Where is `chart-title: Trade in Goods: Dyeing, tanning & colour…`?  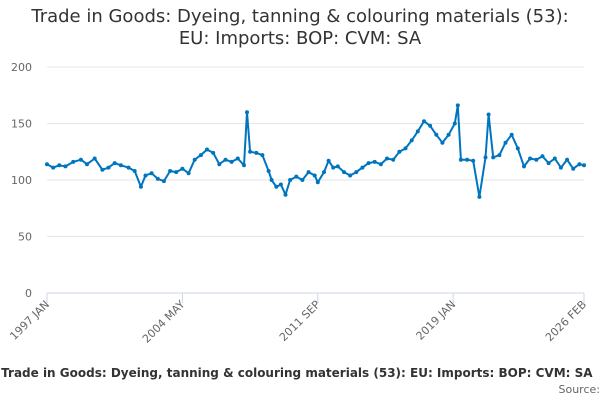
chart-title: Trade in Goods: Dyeing, tanning & colour… is located at coordinates (300, 28).